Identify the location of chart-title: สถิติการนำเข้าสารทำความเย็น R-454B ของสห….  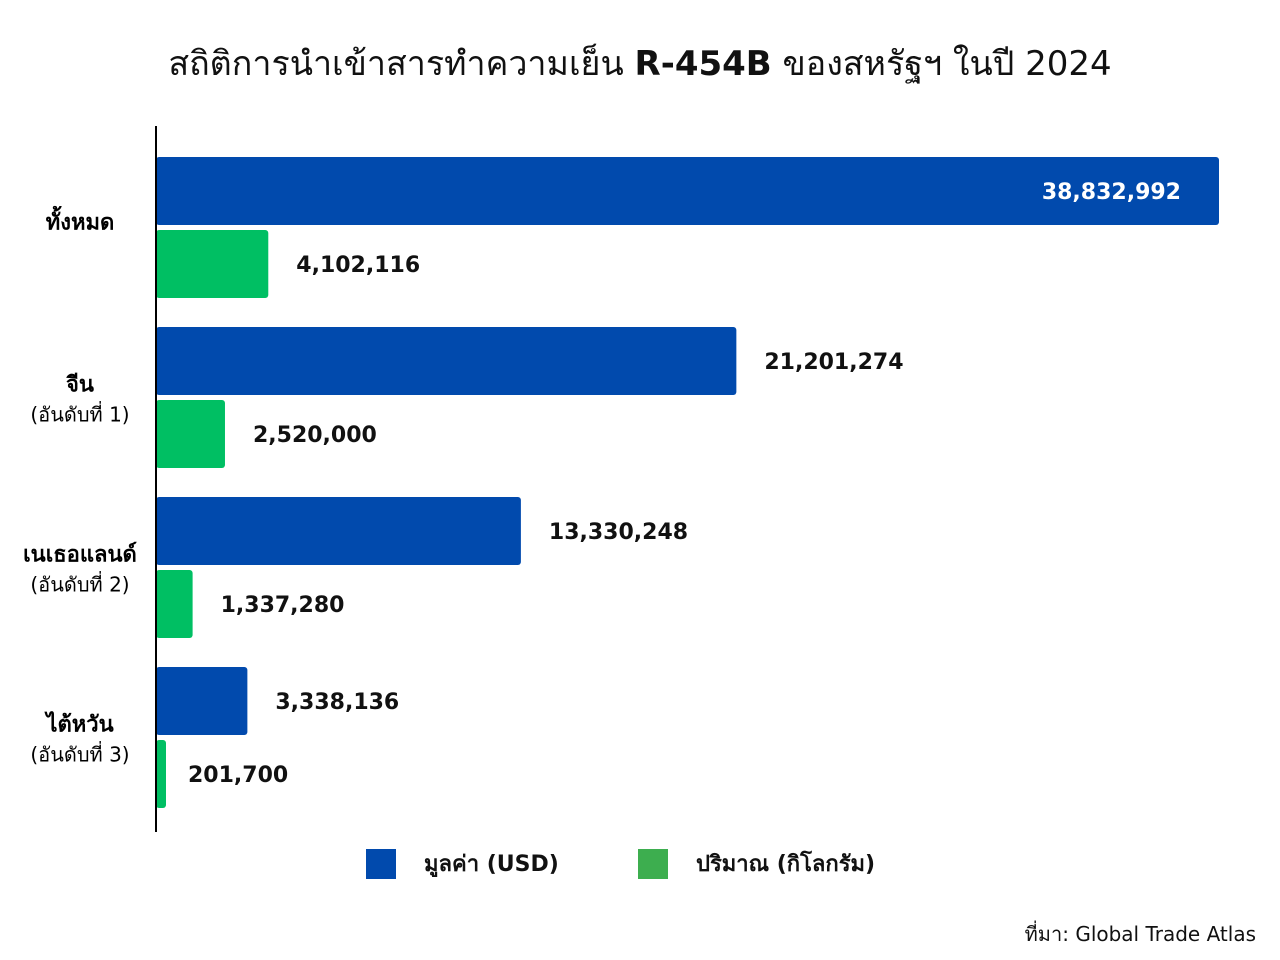
(640, 63).